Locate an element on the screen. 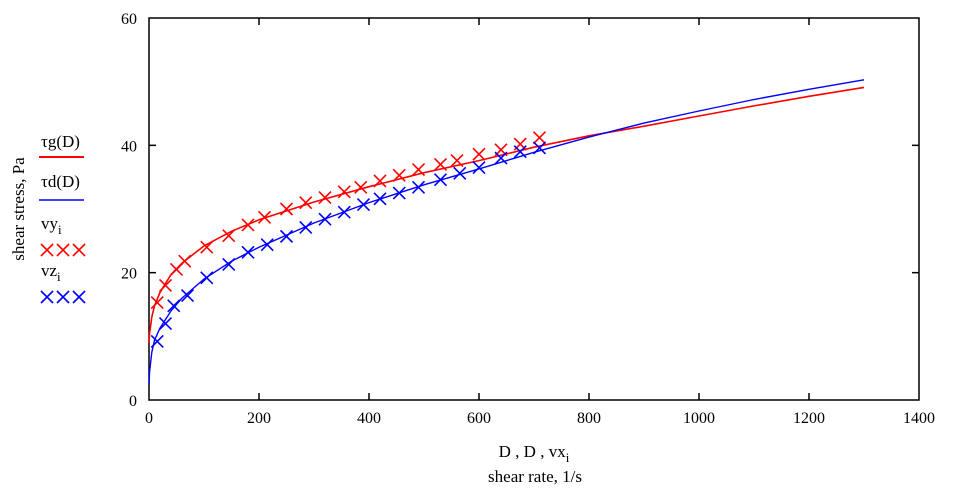 This screenshot has width=958, height=502. x-tick-label: 1200 is located at coordinates (809, 418).